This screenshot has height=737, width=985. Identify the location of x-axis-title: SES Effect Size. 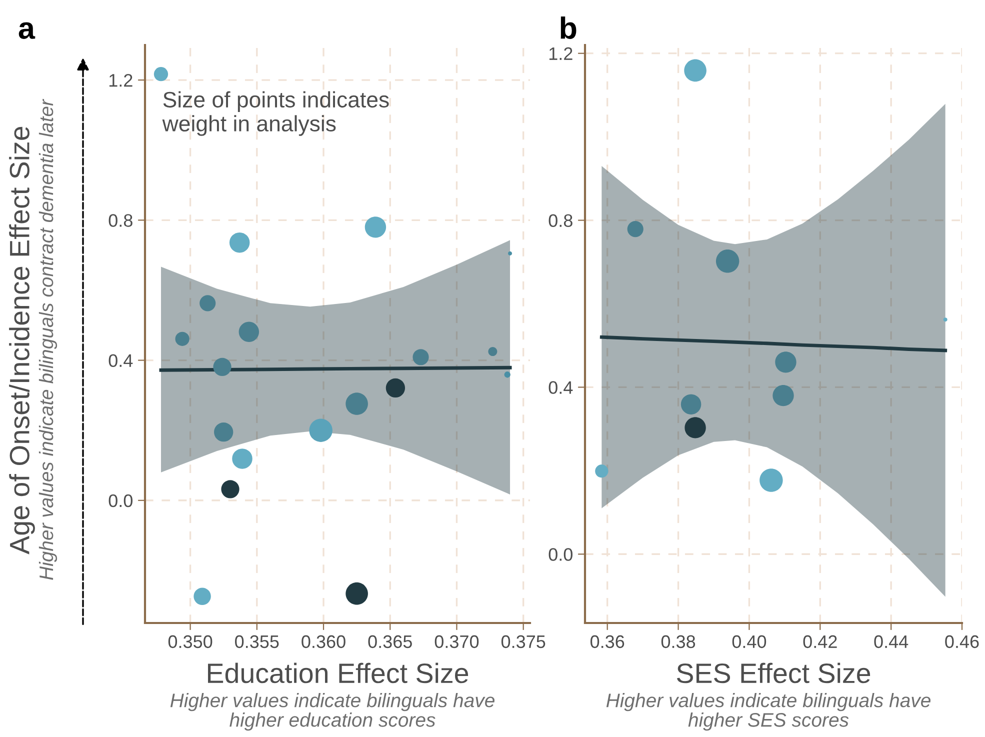
(773, 673).